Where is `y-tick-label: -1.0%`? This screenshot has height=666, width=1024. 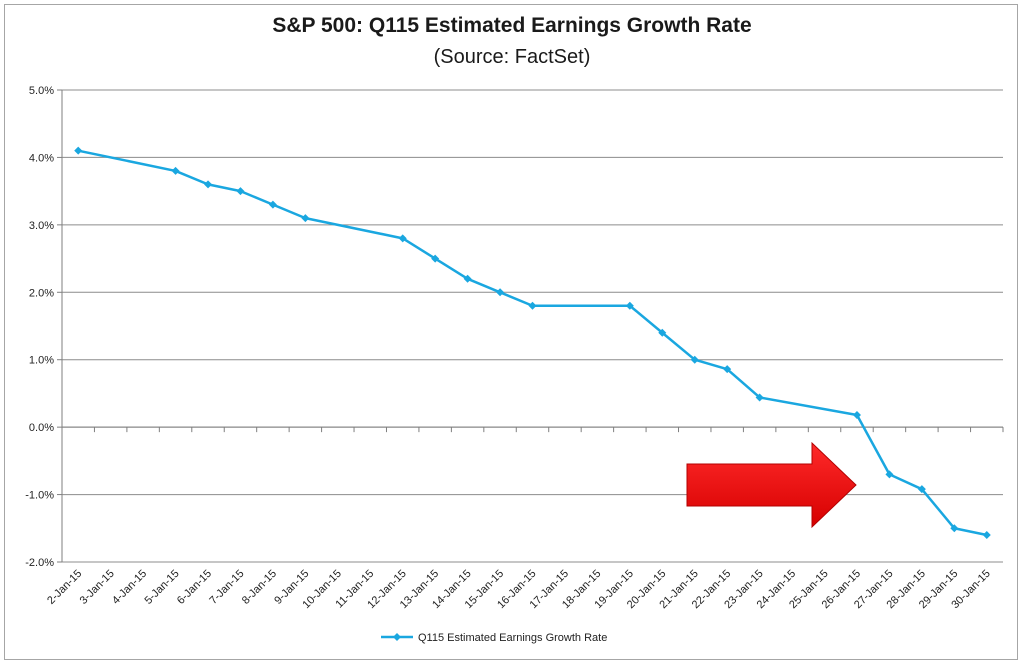
y-tick-label: -1.0% is located at coordinates (39, 496).